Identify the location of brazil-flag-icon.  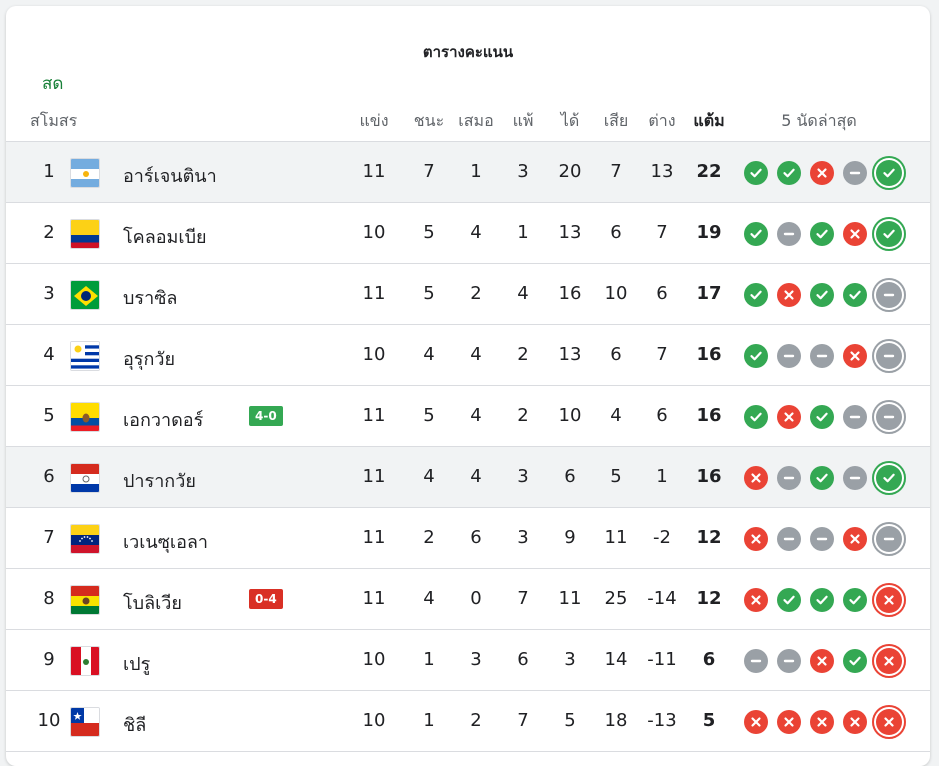
(85, 295).